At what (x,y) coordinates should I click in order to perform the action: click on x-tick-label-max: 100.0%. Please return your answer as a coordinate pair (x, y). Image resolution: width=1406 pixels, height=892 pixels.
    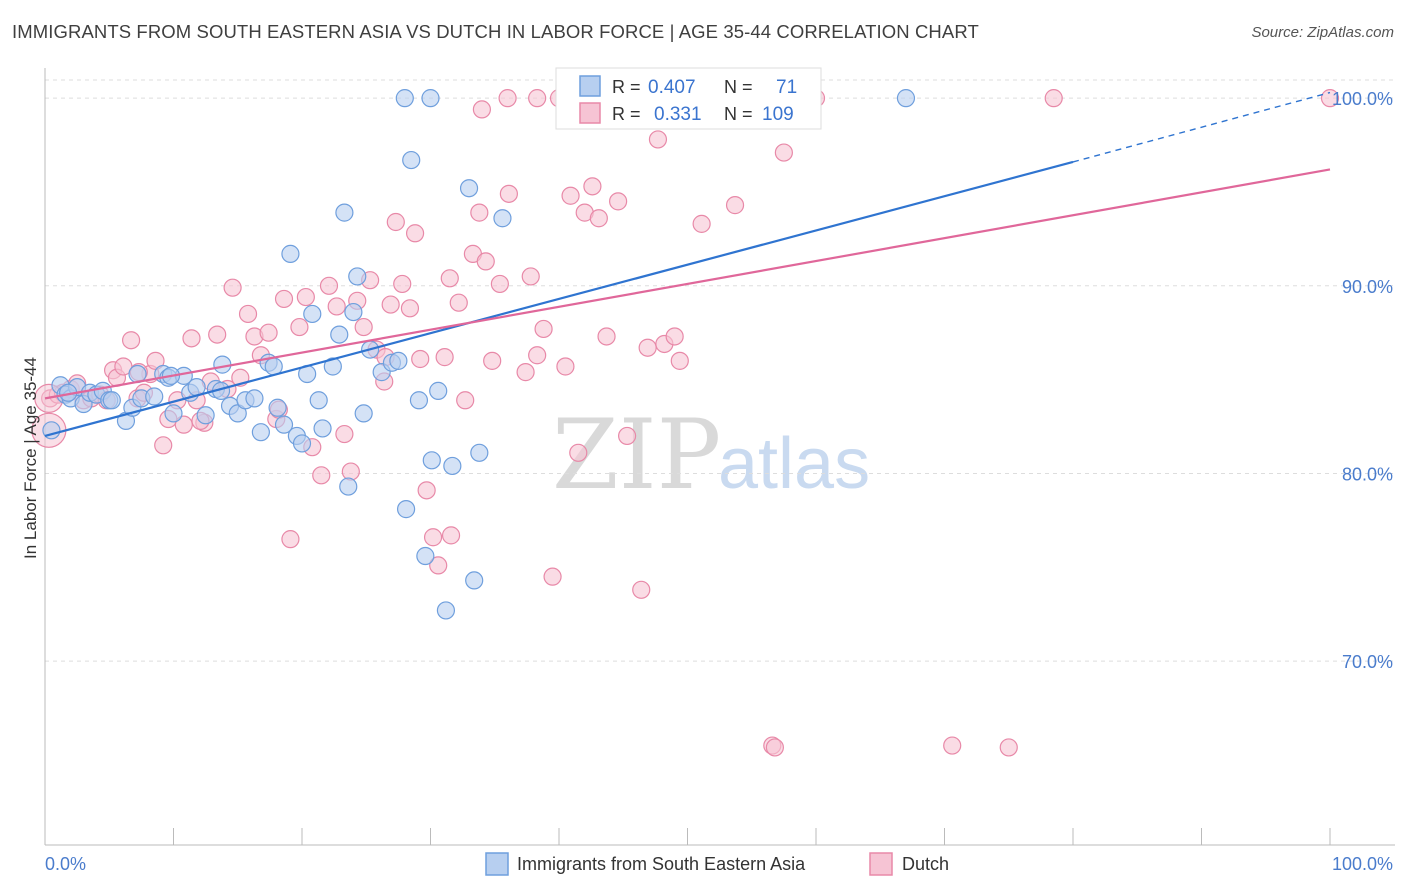
    Looking at the image, I should click on (1362, 864).